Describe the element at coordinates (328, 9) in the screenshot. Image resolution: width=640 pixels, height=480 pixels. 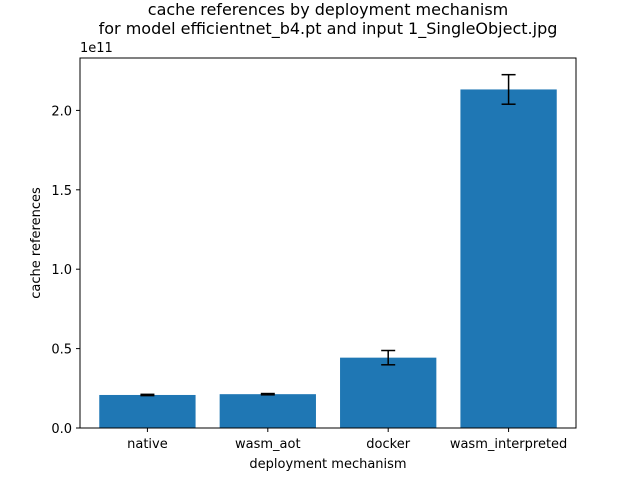
I see `chart-title-line-1: cache references by deployment mechanism` at that location.